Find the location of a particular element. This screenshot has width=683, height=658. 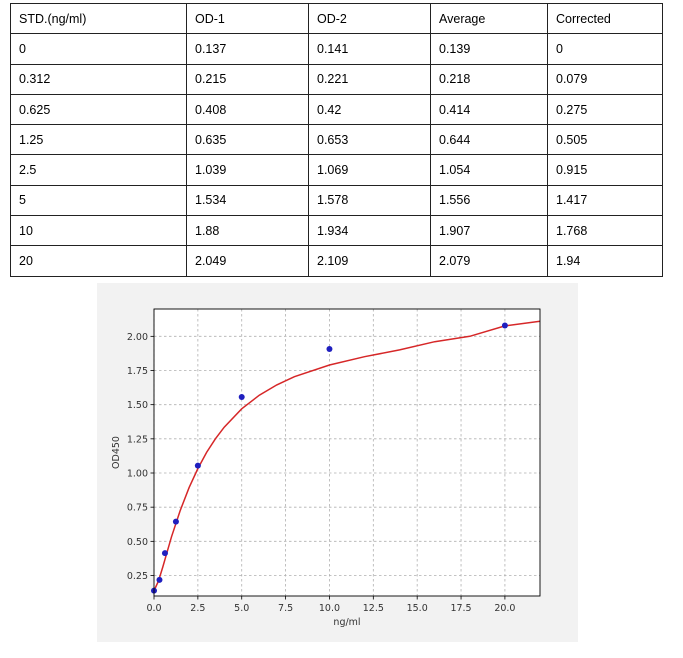

table-row: 0.312 0.215 0.221 0.218 0.079 is located at coordinates (336, 79).